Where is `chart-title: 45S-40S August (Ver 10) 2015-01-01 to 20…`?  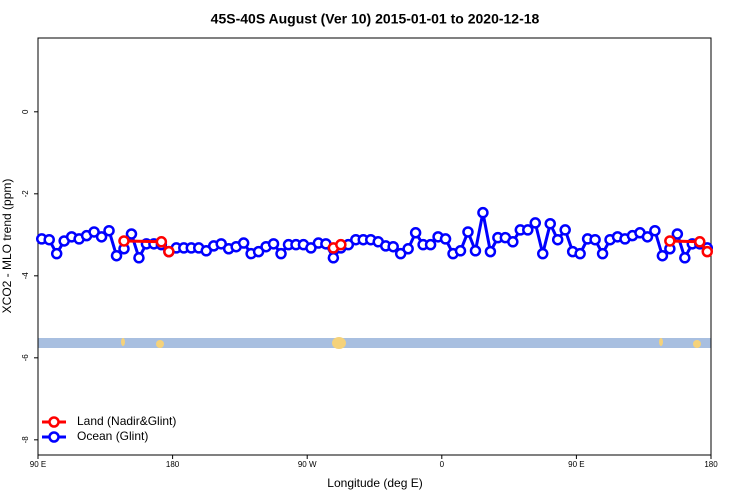
chart-title: 45S-40S August (Ver 10) 2015-01-01 to 20… is located at coordinates (375, 19).